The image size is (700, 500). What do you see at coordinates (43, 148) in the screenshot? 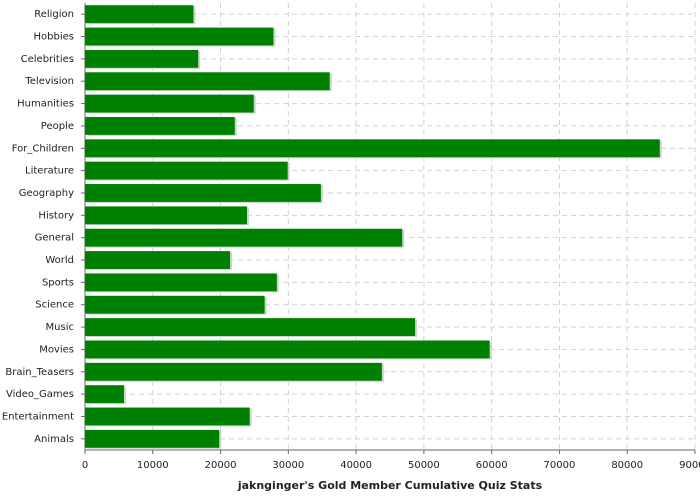
I see `y-tick-label: For_Children` at bounding box center [43, 148].